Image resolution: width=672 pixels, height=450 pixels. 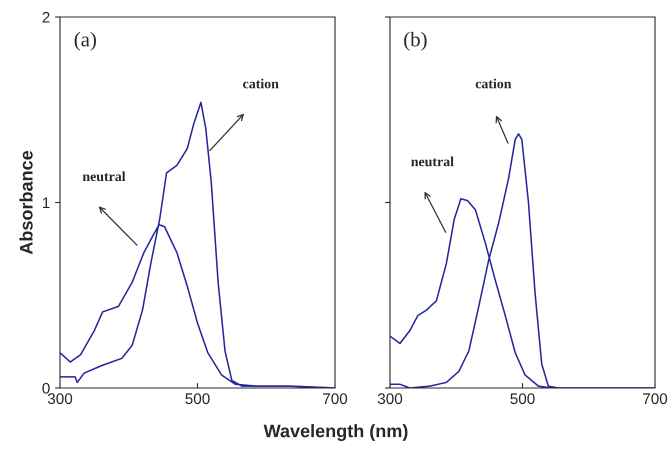 What do you see at coordinates (46, 388) in the screenshot?
I see `y-tick-label: 0` at bounding box center [46, 388].